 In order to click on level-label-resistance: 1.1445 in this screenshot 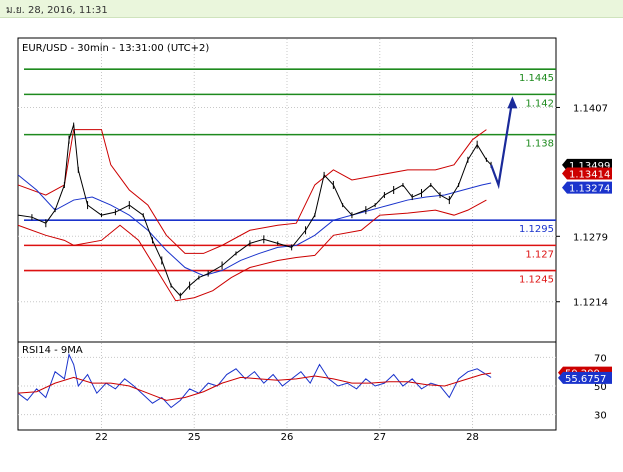, I will do `click(536, 78)`.